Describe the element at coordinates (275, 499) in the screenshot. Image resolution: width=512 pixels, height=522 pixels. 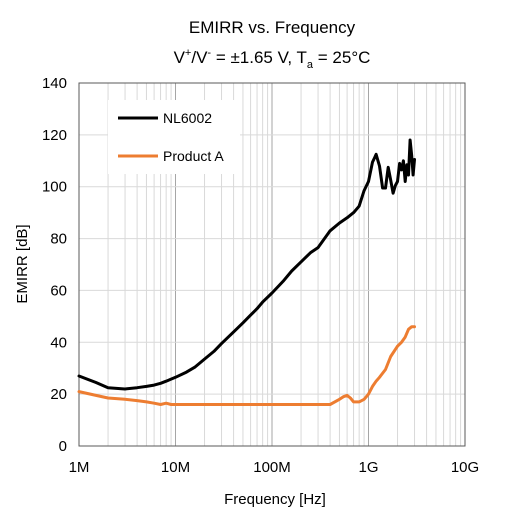
I see `x-axis-label: Frequency [Hz]` at that location.